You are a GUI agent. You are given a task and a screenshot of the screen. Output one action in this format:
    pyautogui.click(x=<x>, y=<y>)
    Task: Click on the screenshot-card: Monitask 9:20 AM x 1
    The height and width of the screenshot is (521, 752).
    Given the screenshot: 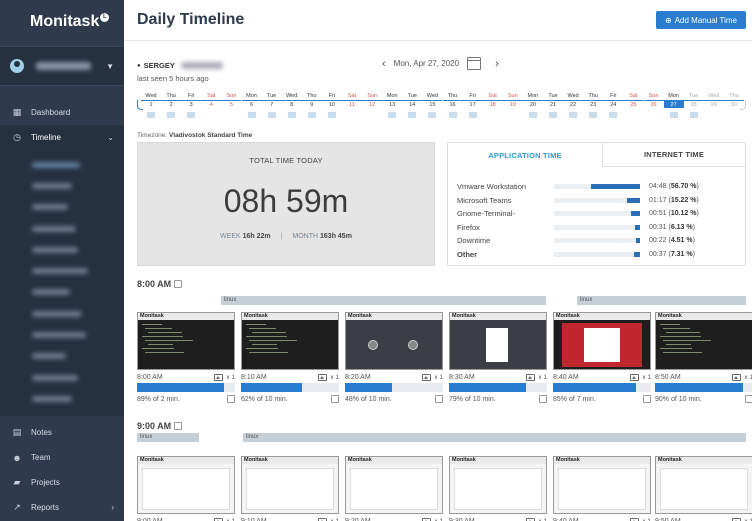 What is the action you would take?
    pyautogui.click(x=394, y=488)
    